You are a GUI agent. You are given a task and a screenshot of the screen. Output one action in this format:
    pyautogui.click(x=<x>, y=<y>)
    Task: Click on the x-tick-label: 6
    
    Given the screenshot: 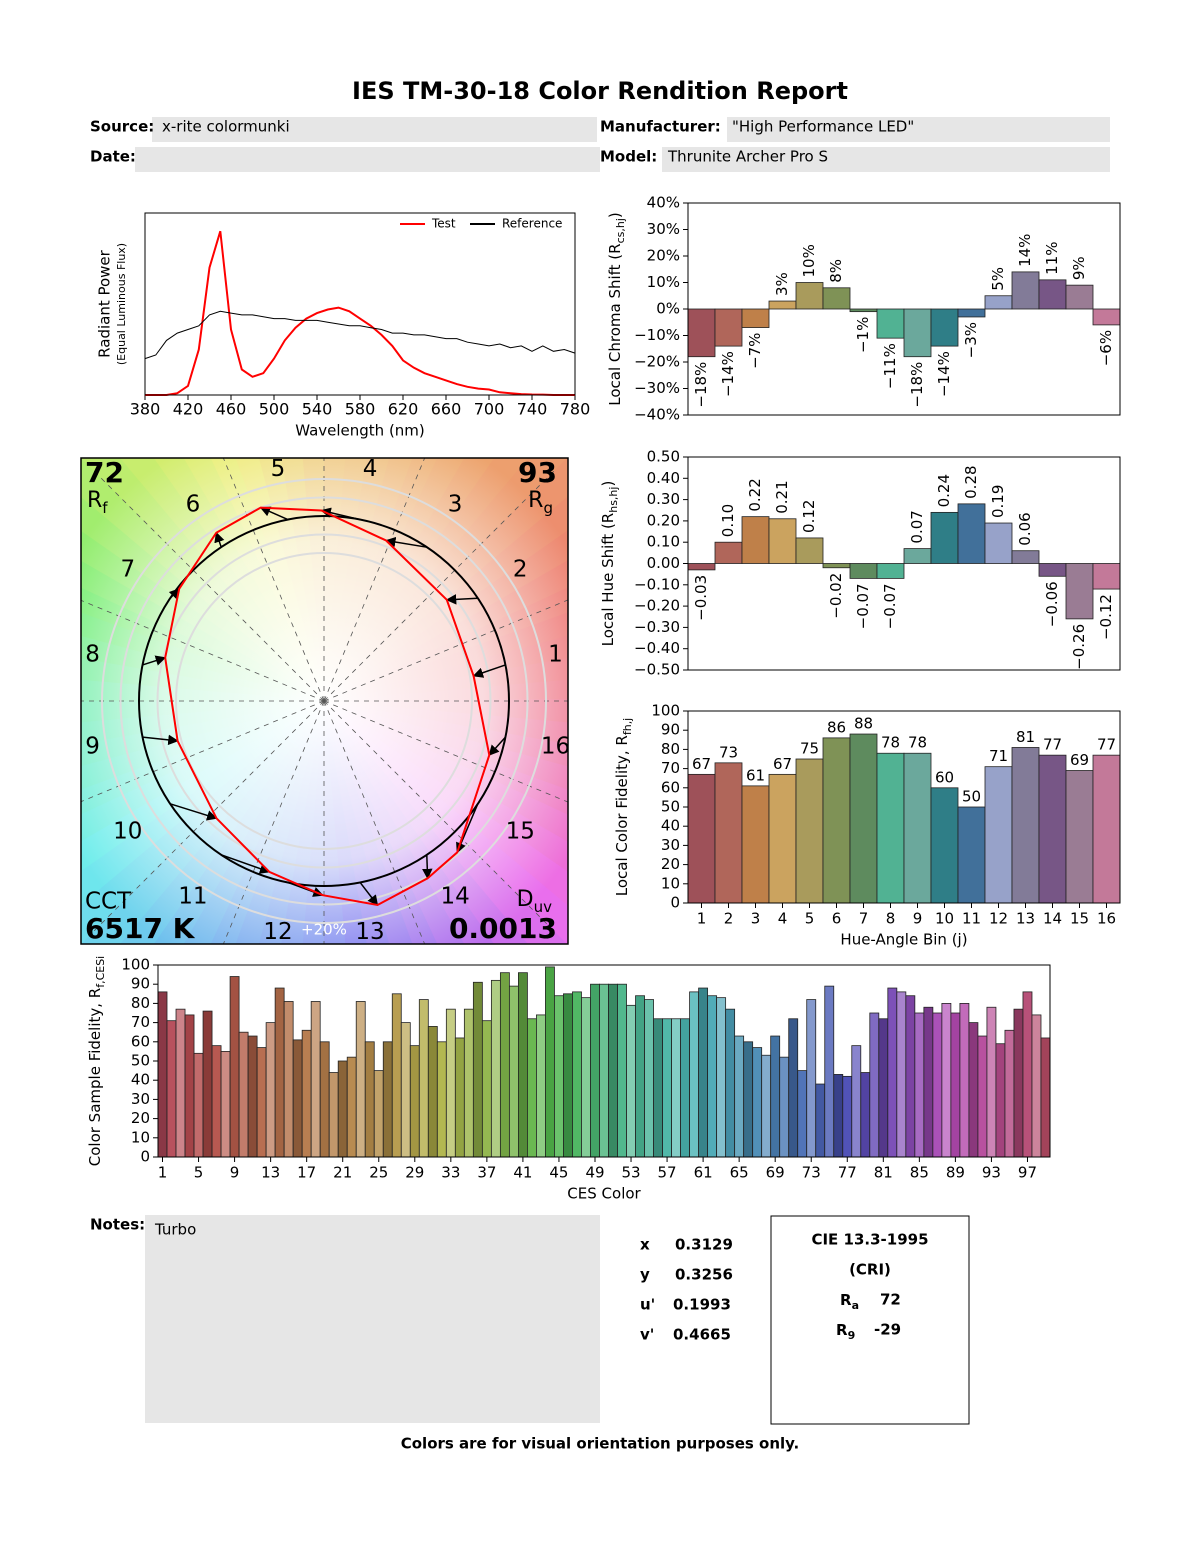 What is the action you would take?
    pyautogui.click(x=837, y=919)
    